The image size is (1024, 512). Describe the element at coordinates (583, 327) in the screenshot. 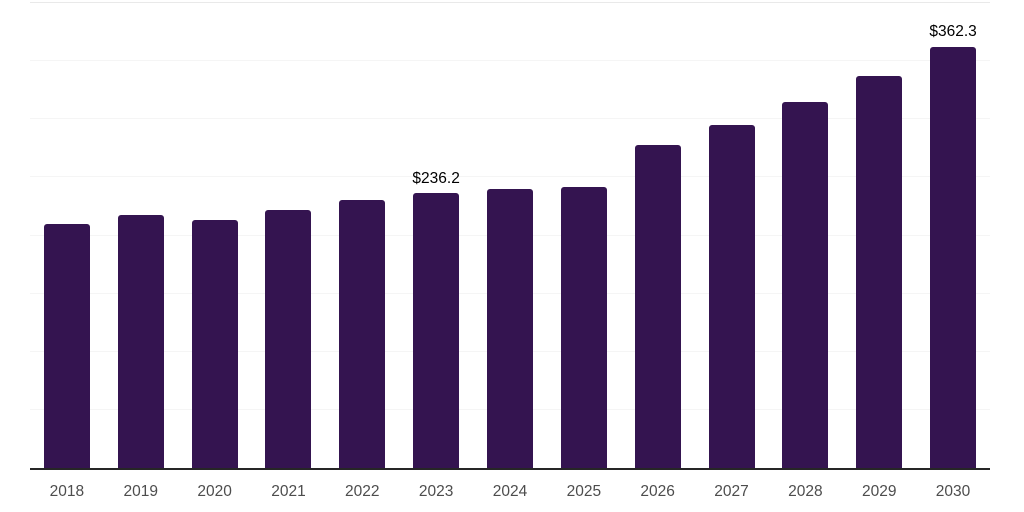

I see `bar-2025` at that location.